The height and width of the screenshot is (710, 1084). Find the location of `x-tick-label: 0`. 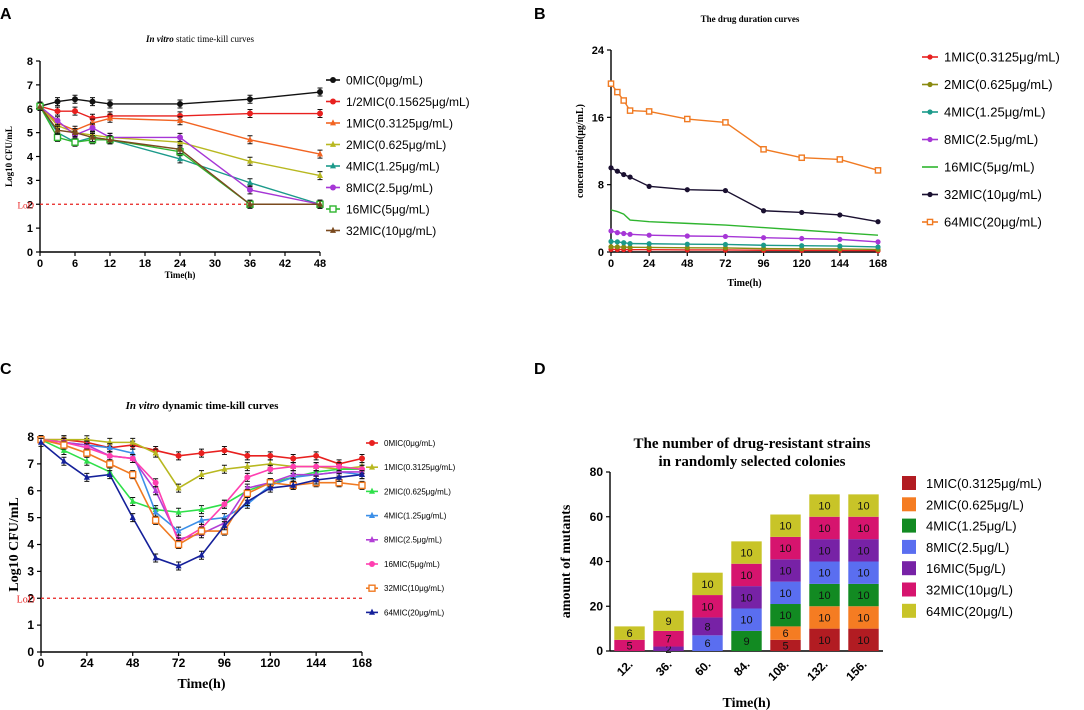

x-tick-label: 0 is located at coordinates (611, 264).